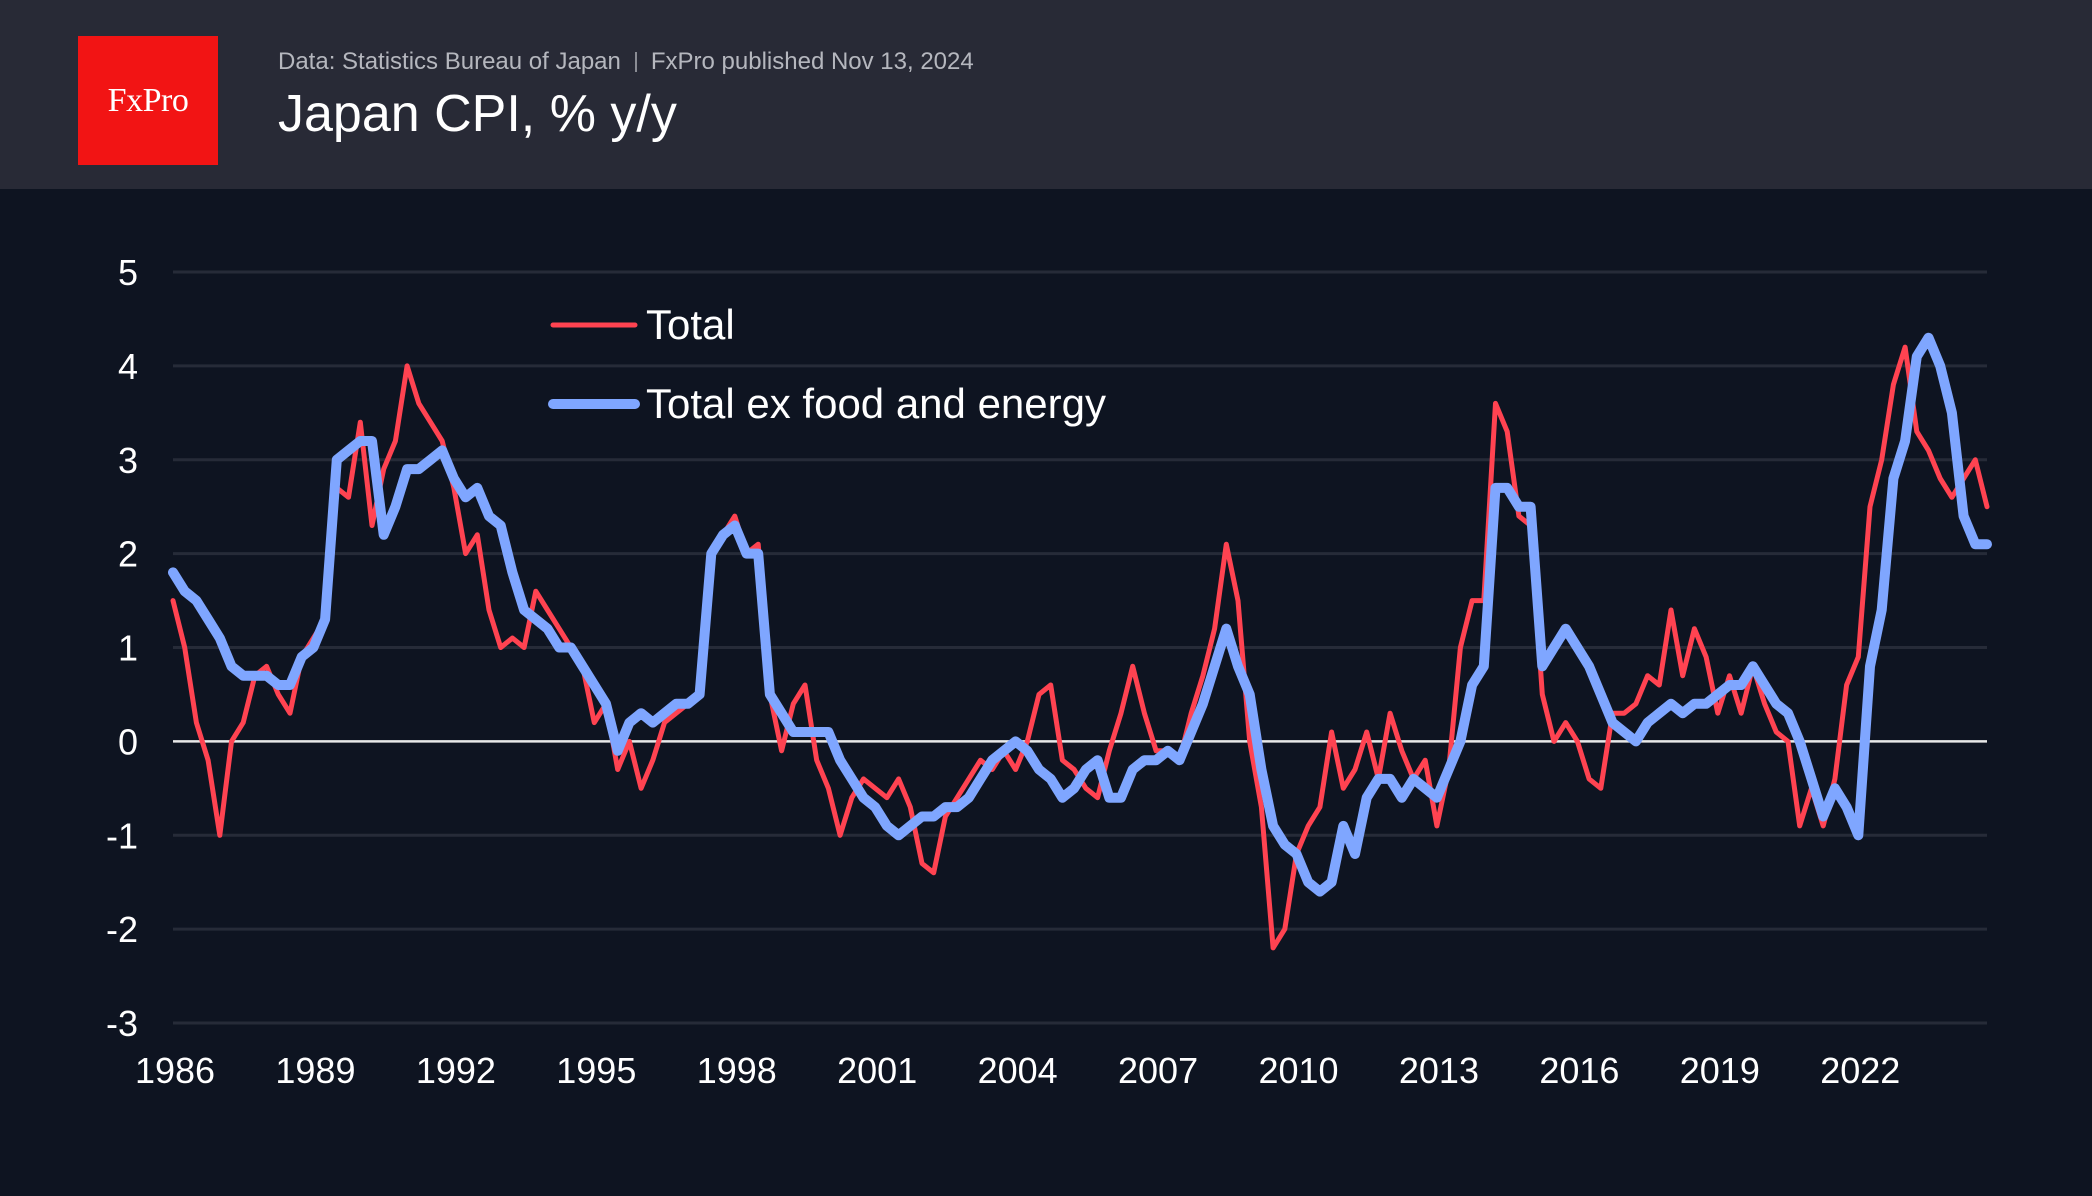 This screenshot has height=1196, width=2092. What do you see at coordinates (128, 460) in the screenshot?
I see `y-tick-label: 3` at bounding box center [128, 460].